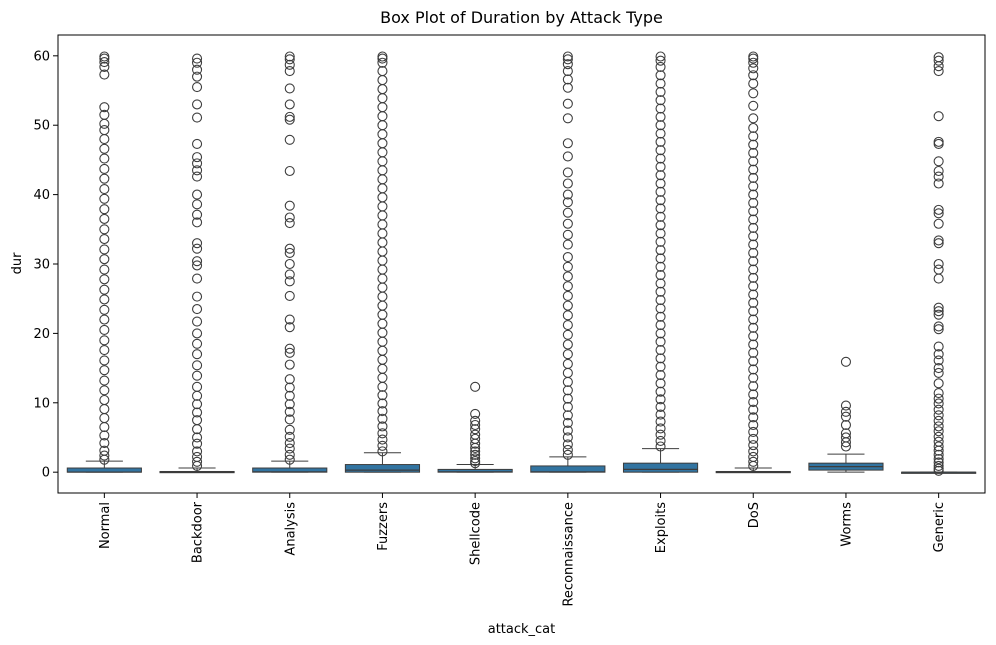 Image resolution: width=996 pixels, height=645 pixels. What do you see at coordinates (754, 515) in the screenshot?
I see `x-tick-label: DoS` at bounding box center [754, 515].